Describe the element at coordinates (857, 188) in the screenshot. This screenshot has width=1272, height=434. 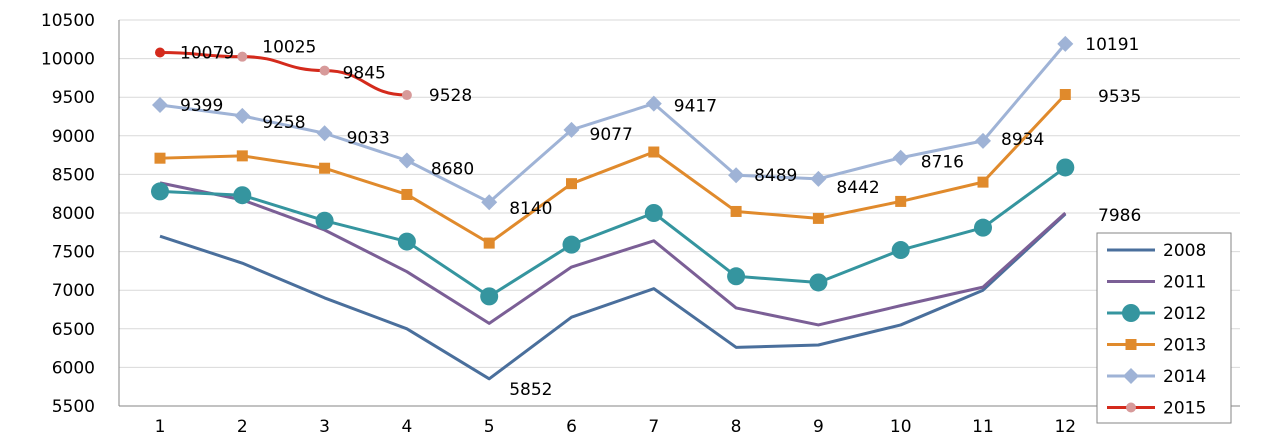
I see `data-label: 8442` at that location.